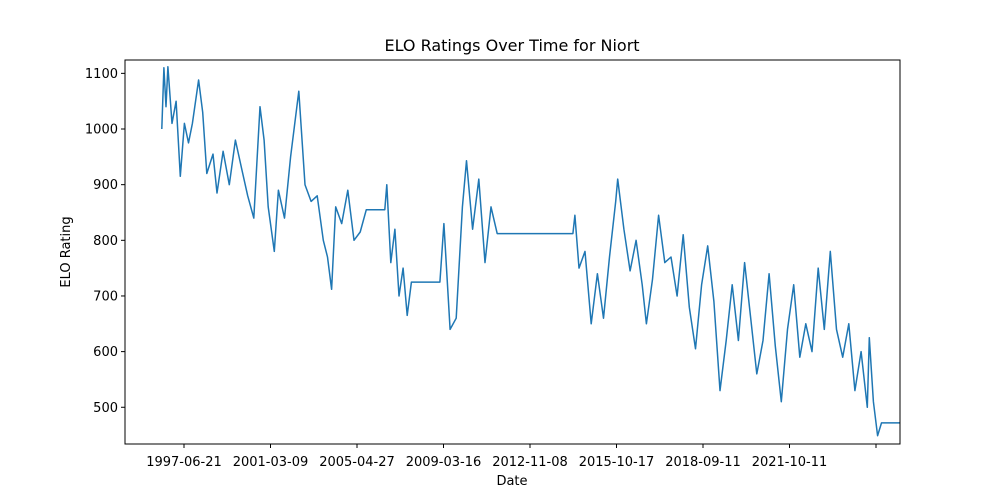  I want to click on y-tick-label: 800, so click(105, 241).